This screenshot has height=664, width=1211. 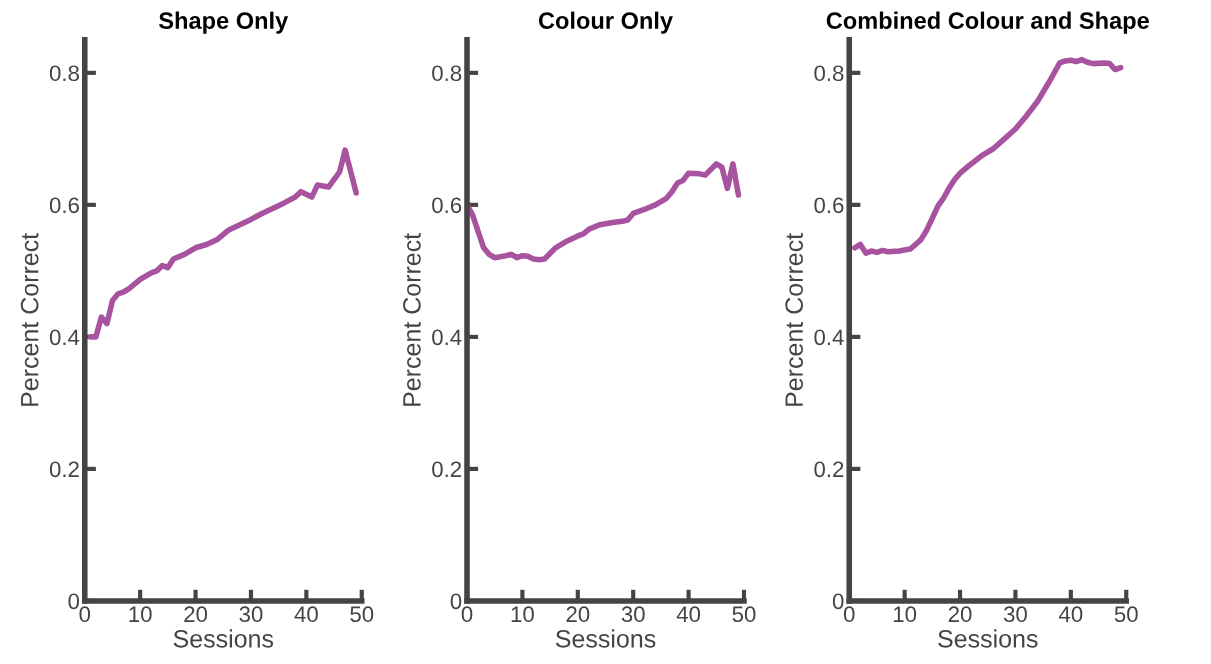 I want to click on chart-title: Shape Only, so click(x=224, y=22).